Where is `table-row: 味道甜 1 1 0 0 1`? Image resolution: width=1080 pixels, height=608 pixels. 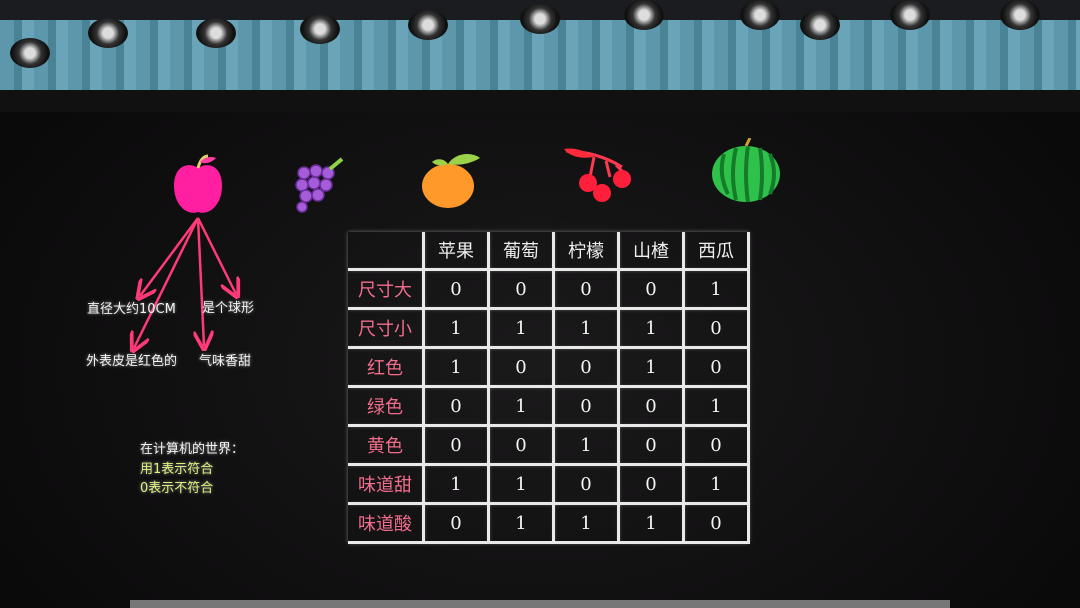 table-row: 味道甜 1 1 0 0 1 is located at coordinates (549, 484).